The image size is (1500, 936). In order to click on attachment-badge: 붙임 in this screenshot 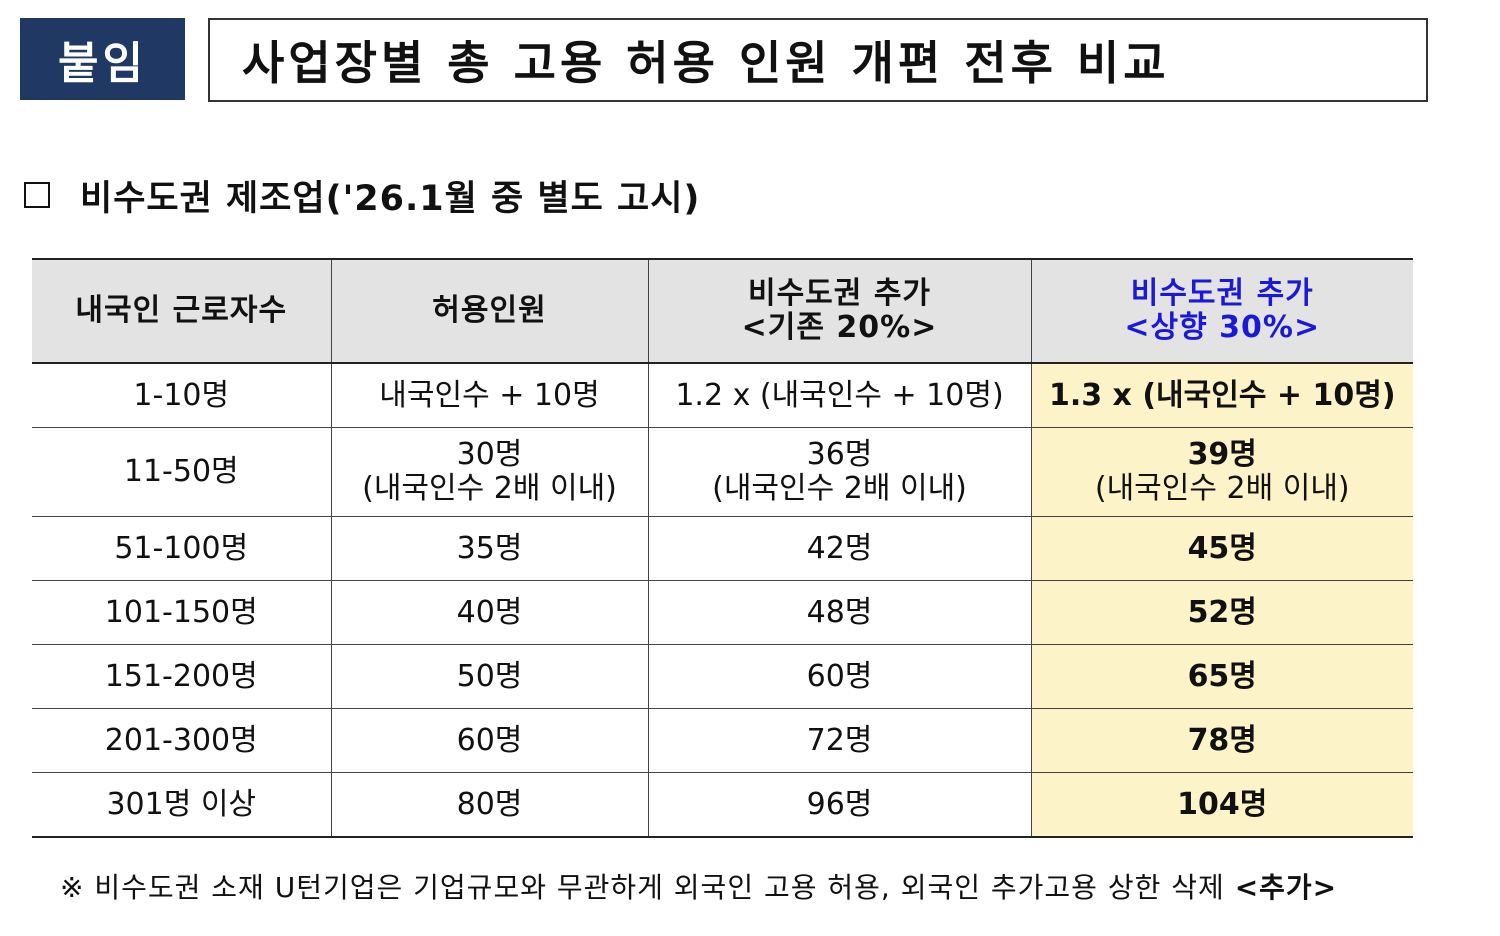, I will do `click(102, 59)`.